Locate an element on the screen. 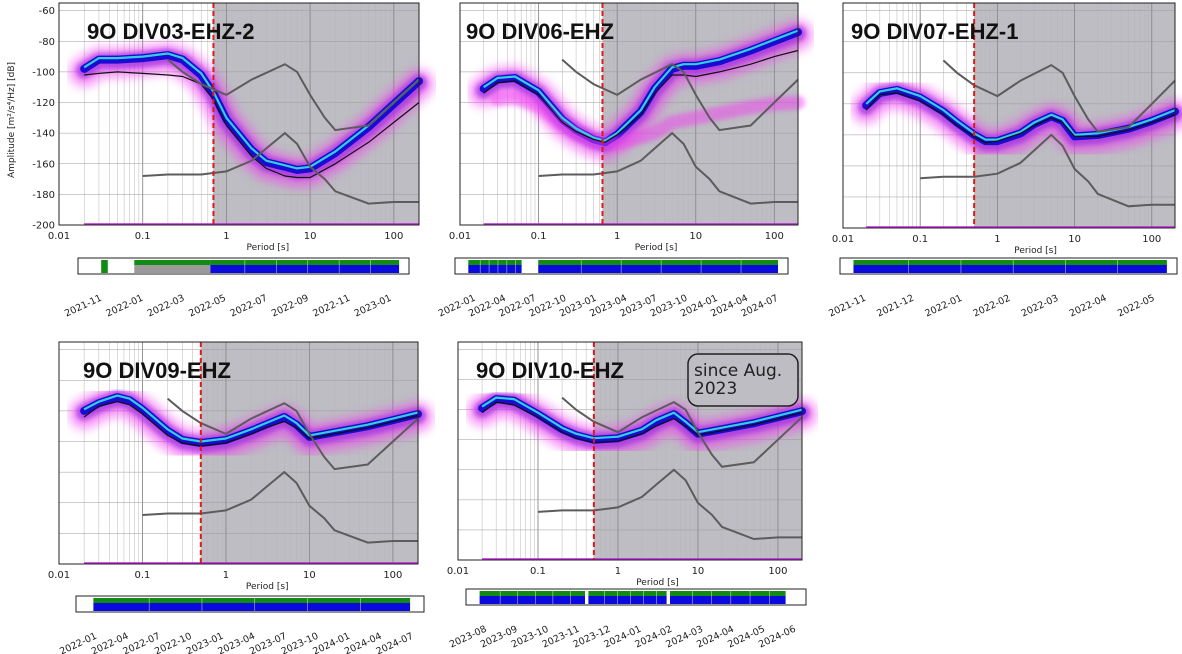 Image resolution: width=1182 pixels, height=654 pixels. annotation-text: since Aug. is located at coordinates (738, 371).